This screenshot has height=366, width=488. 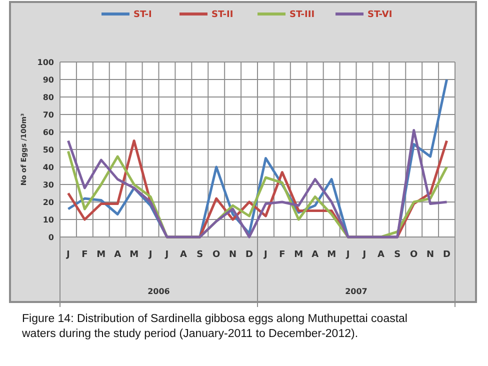 What do you see at coordinates (159, 291) in the screenshot?
I see `text: 2006` at bounding box center [159, 291].